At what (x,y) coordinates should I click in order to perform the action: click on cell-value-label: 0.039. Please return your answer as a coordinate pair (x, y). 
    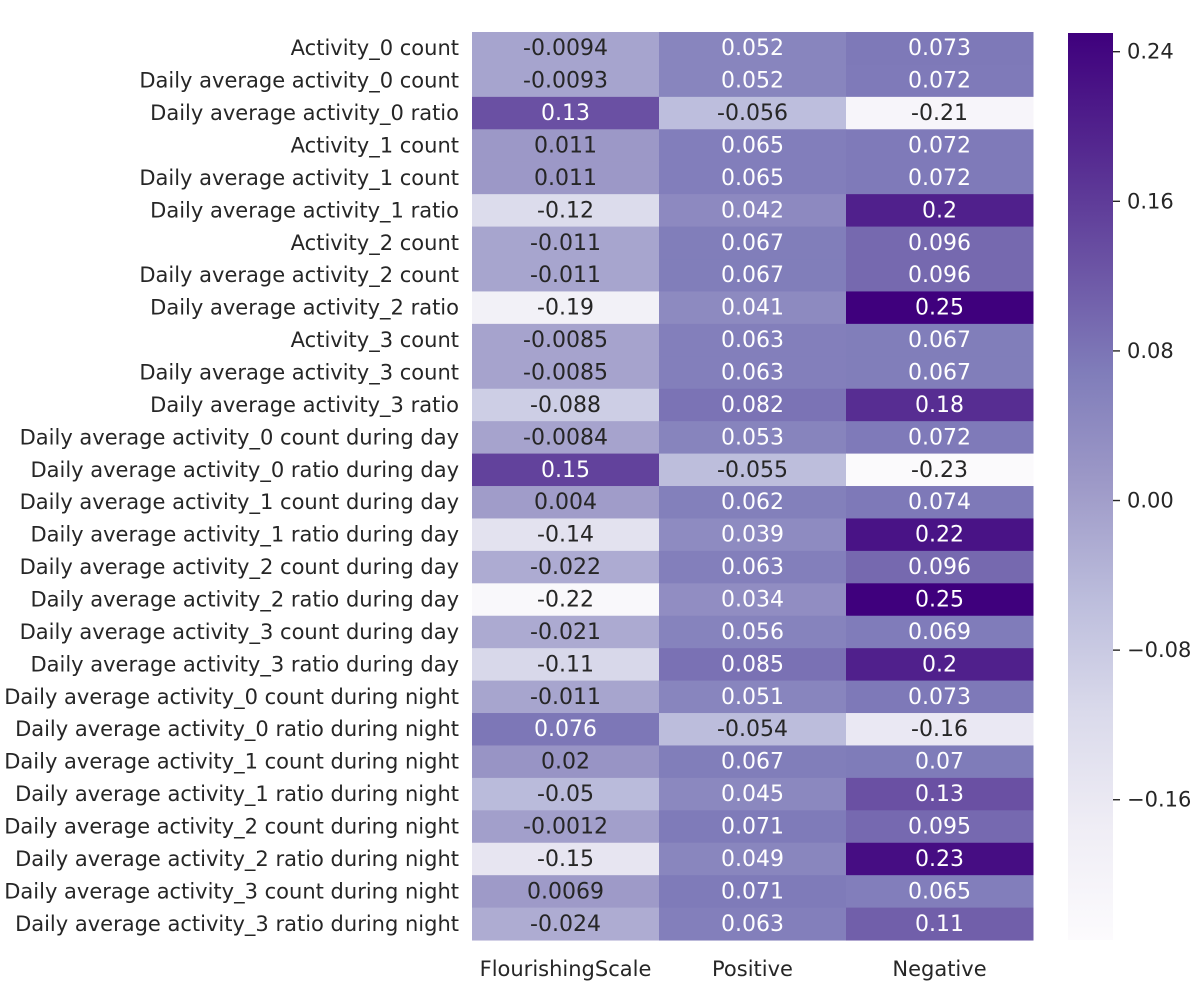
    Looking at the image, I should click on (752, 535).